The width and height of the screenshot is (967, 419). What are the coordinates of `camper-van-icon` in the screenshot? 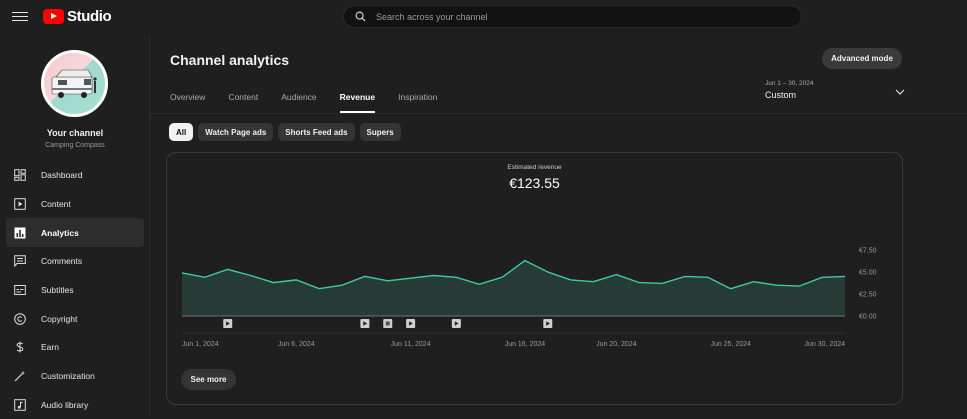 It's located at (74, 83).